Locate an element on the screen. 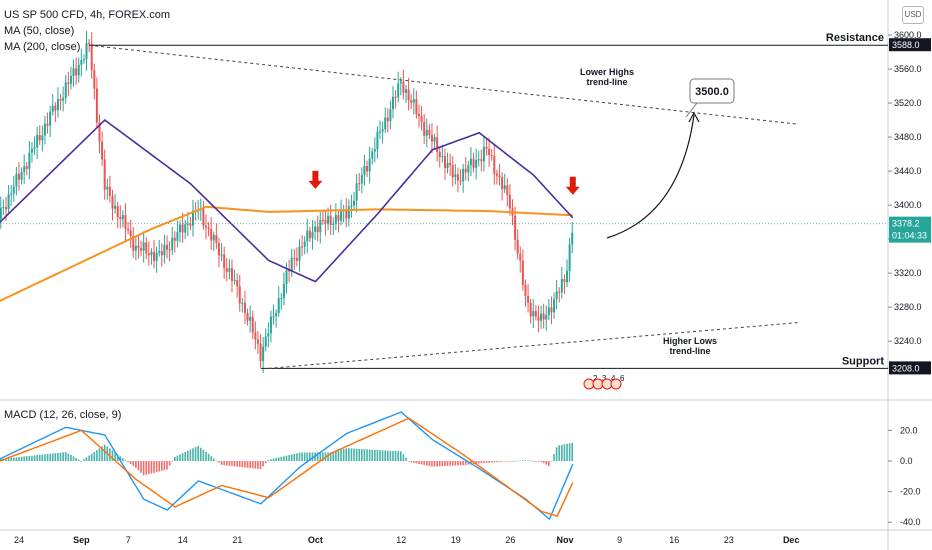 This screenshot has height=550, width=932. target-pointer is located at coordinates (691, 110).